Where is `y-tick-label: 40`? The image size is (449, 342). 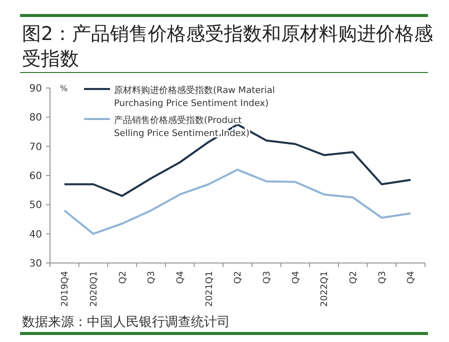
y-tick-label: 40 is located at coordinates (35, 234).